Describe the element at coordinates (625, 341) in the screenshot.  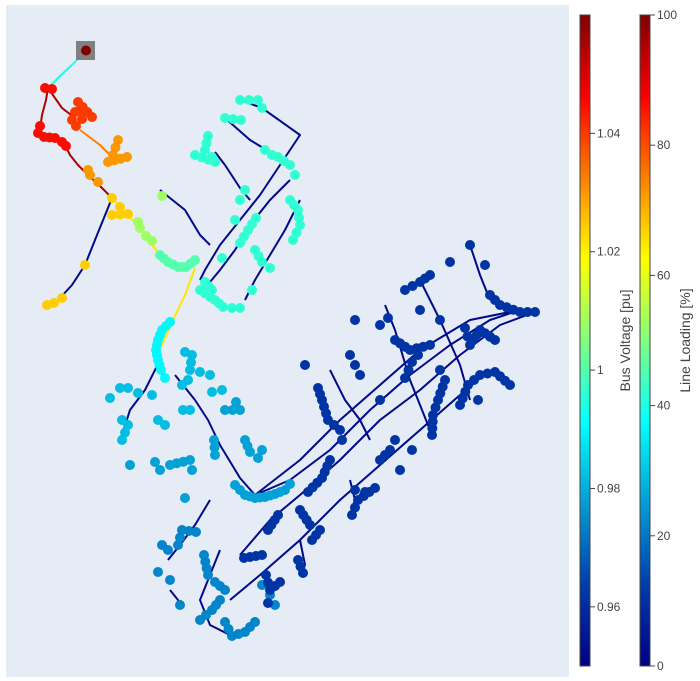
I see `bus-voltage-title: Bus Voltage [pu]` at that location.